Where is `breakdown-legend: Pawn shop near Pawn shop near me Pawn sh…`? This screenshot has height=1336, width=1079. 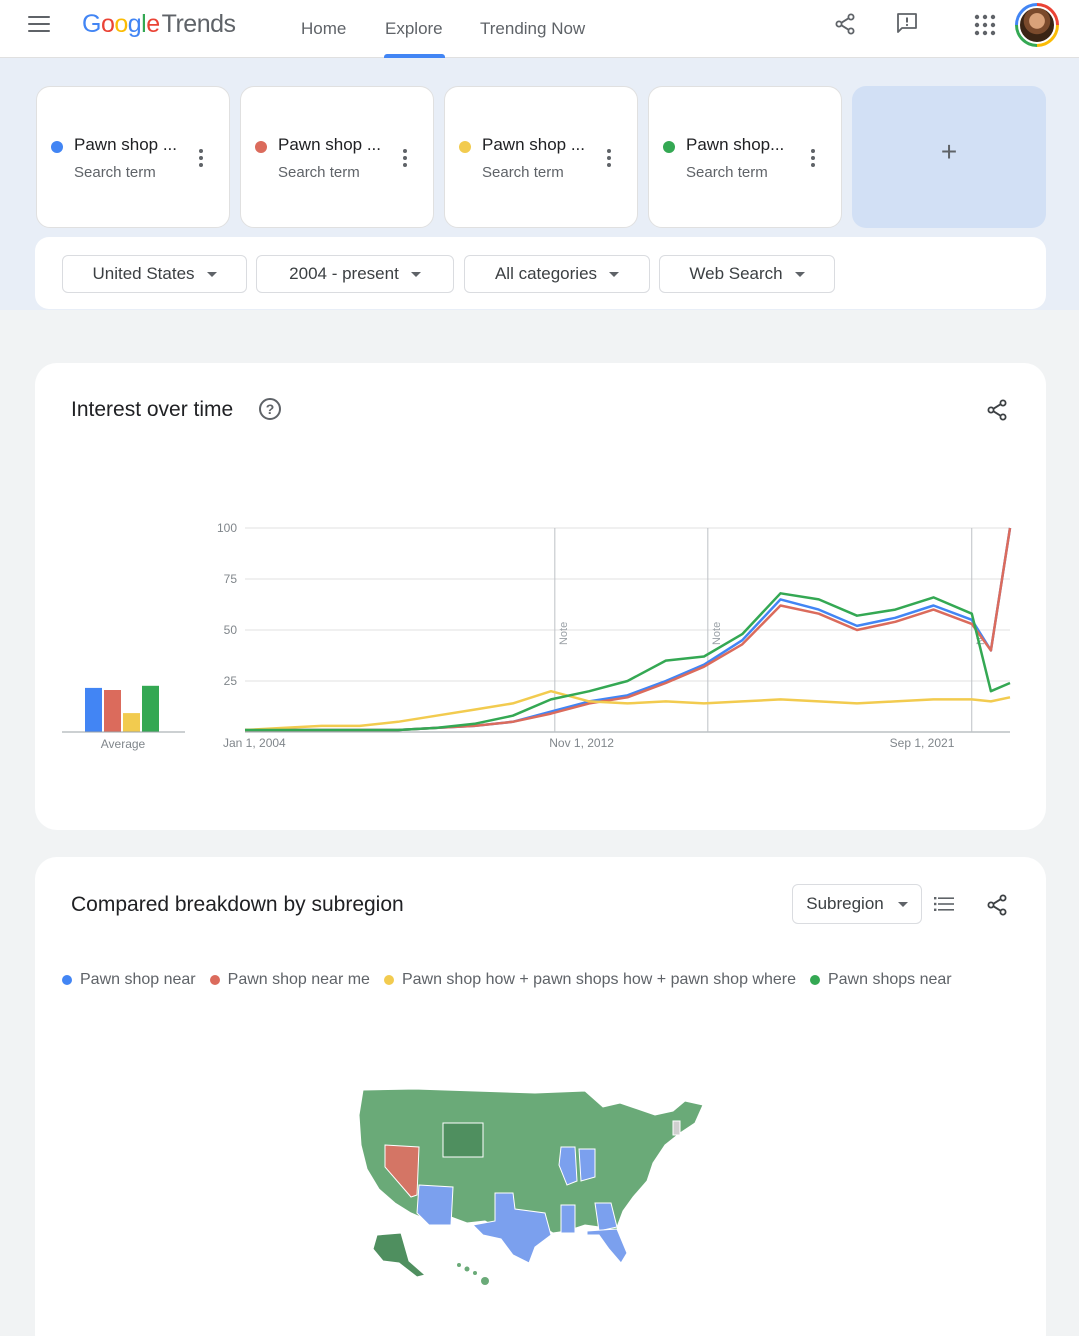
breakdown-legend: Pawn shop near Pawn shop near me Pawn sh… is located at coordinates (507, 980).